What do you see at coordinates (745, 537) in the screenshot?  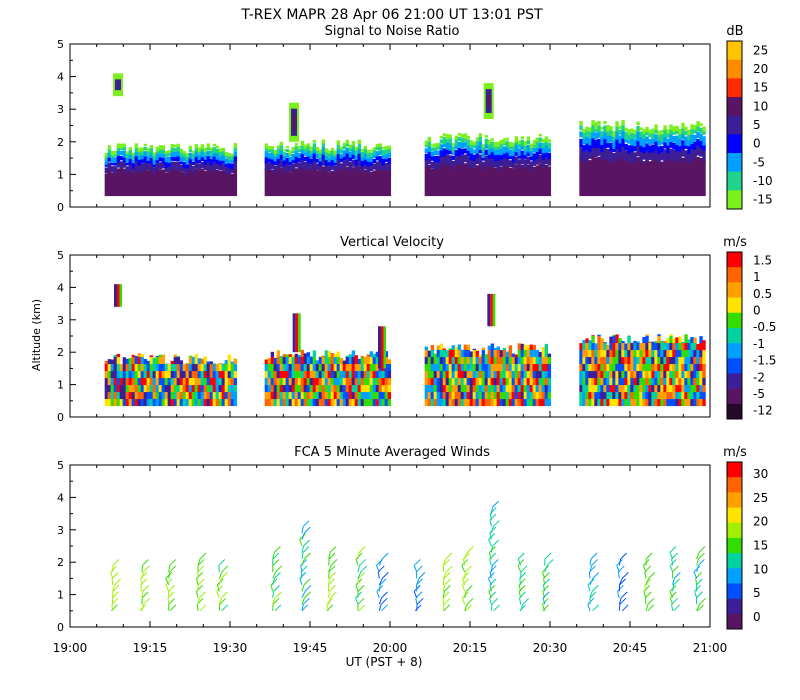 I see `colorbar: m/s 30 25 20 15 10 5 0` at bounding box center [745, 537].